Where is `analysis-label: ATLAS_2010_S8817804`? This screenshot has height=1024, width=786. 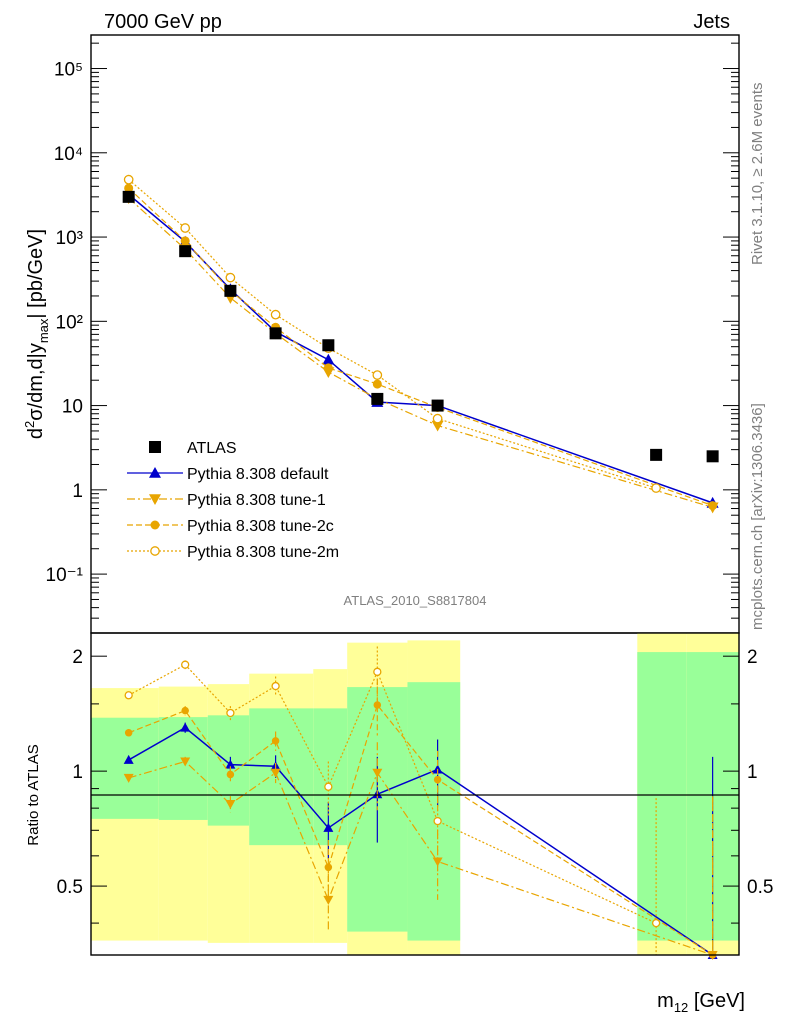 analysis-label: ATLAS_2010_S8817804 is located at coordinates (415, 600).